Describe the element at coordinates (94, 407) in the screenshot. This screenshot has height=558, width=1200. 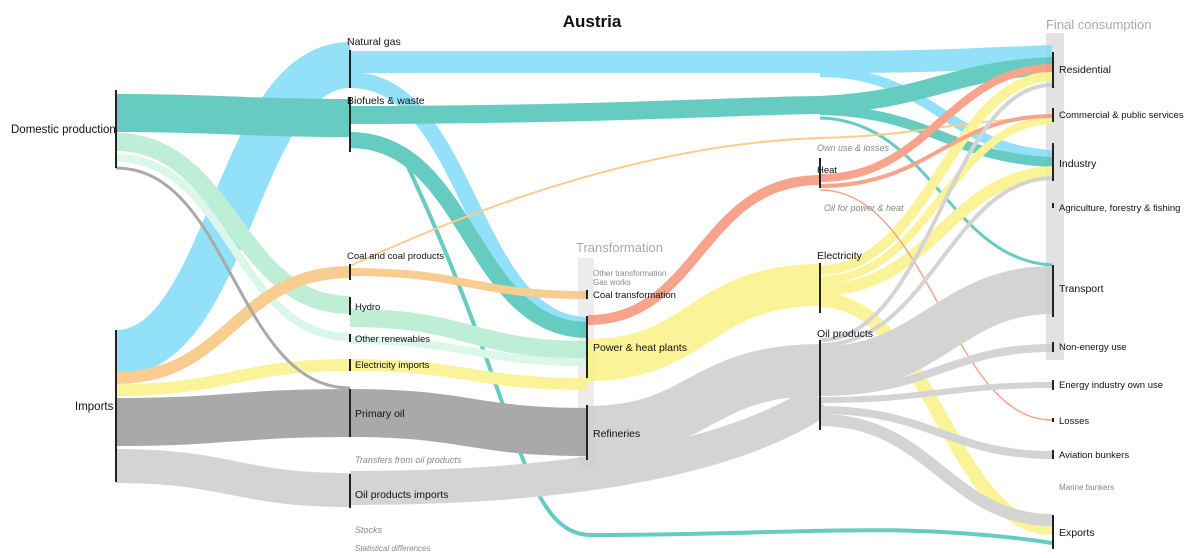
I see `label-imports: Imports` at that location.